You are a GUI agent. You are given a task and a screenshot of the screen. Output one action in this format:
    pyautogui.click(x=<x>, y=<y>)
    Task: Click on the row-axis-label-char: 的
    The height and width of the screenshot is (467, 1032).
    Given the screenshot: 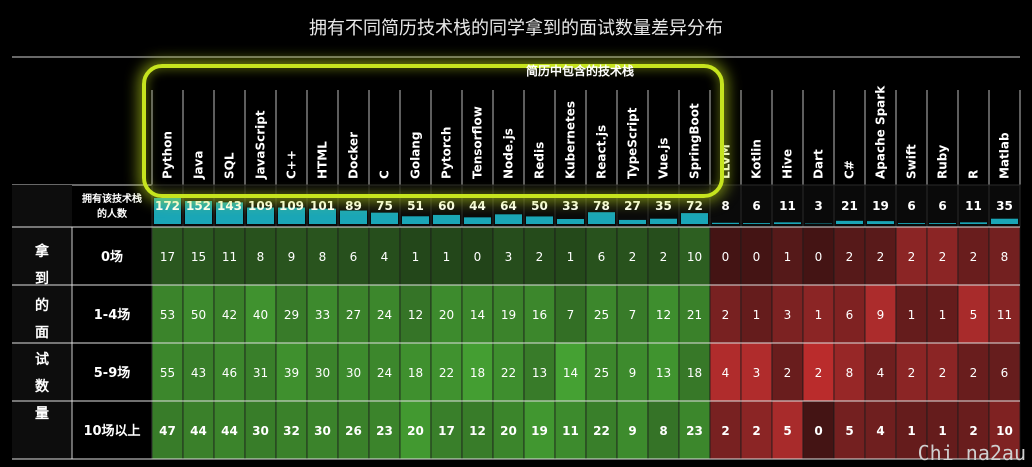 What is the action you would take?
    pyautogui.click(x=42, y=305)
    